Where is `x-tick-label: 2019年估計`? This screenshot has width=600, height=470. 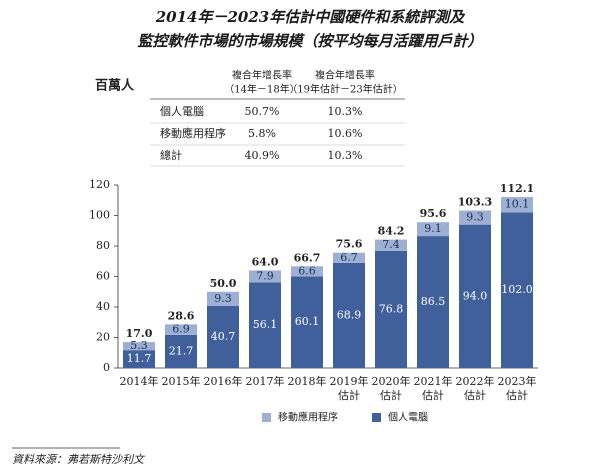
x-tick-label: 2019年估計 is located at coordinates (349, 388).